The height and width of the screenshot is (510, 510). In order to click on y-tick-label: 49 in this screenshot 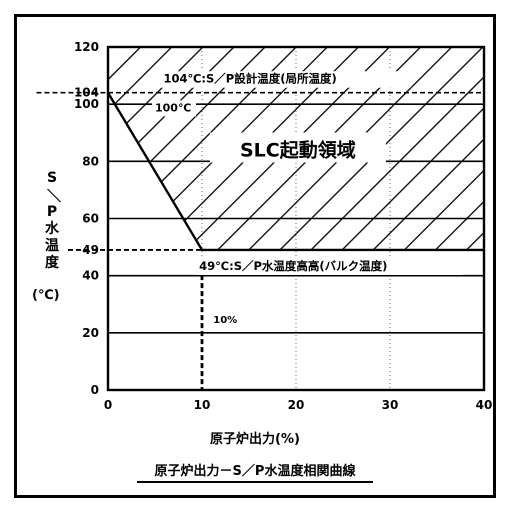, I will do `click(90, 250)`.